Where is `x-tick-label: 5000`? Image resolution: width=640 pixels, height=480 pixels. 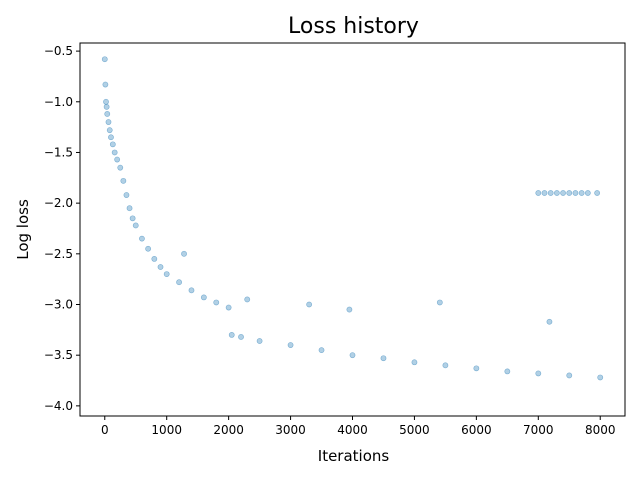
x-tick-label: 5000 is located at coordinates (414, 430).